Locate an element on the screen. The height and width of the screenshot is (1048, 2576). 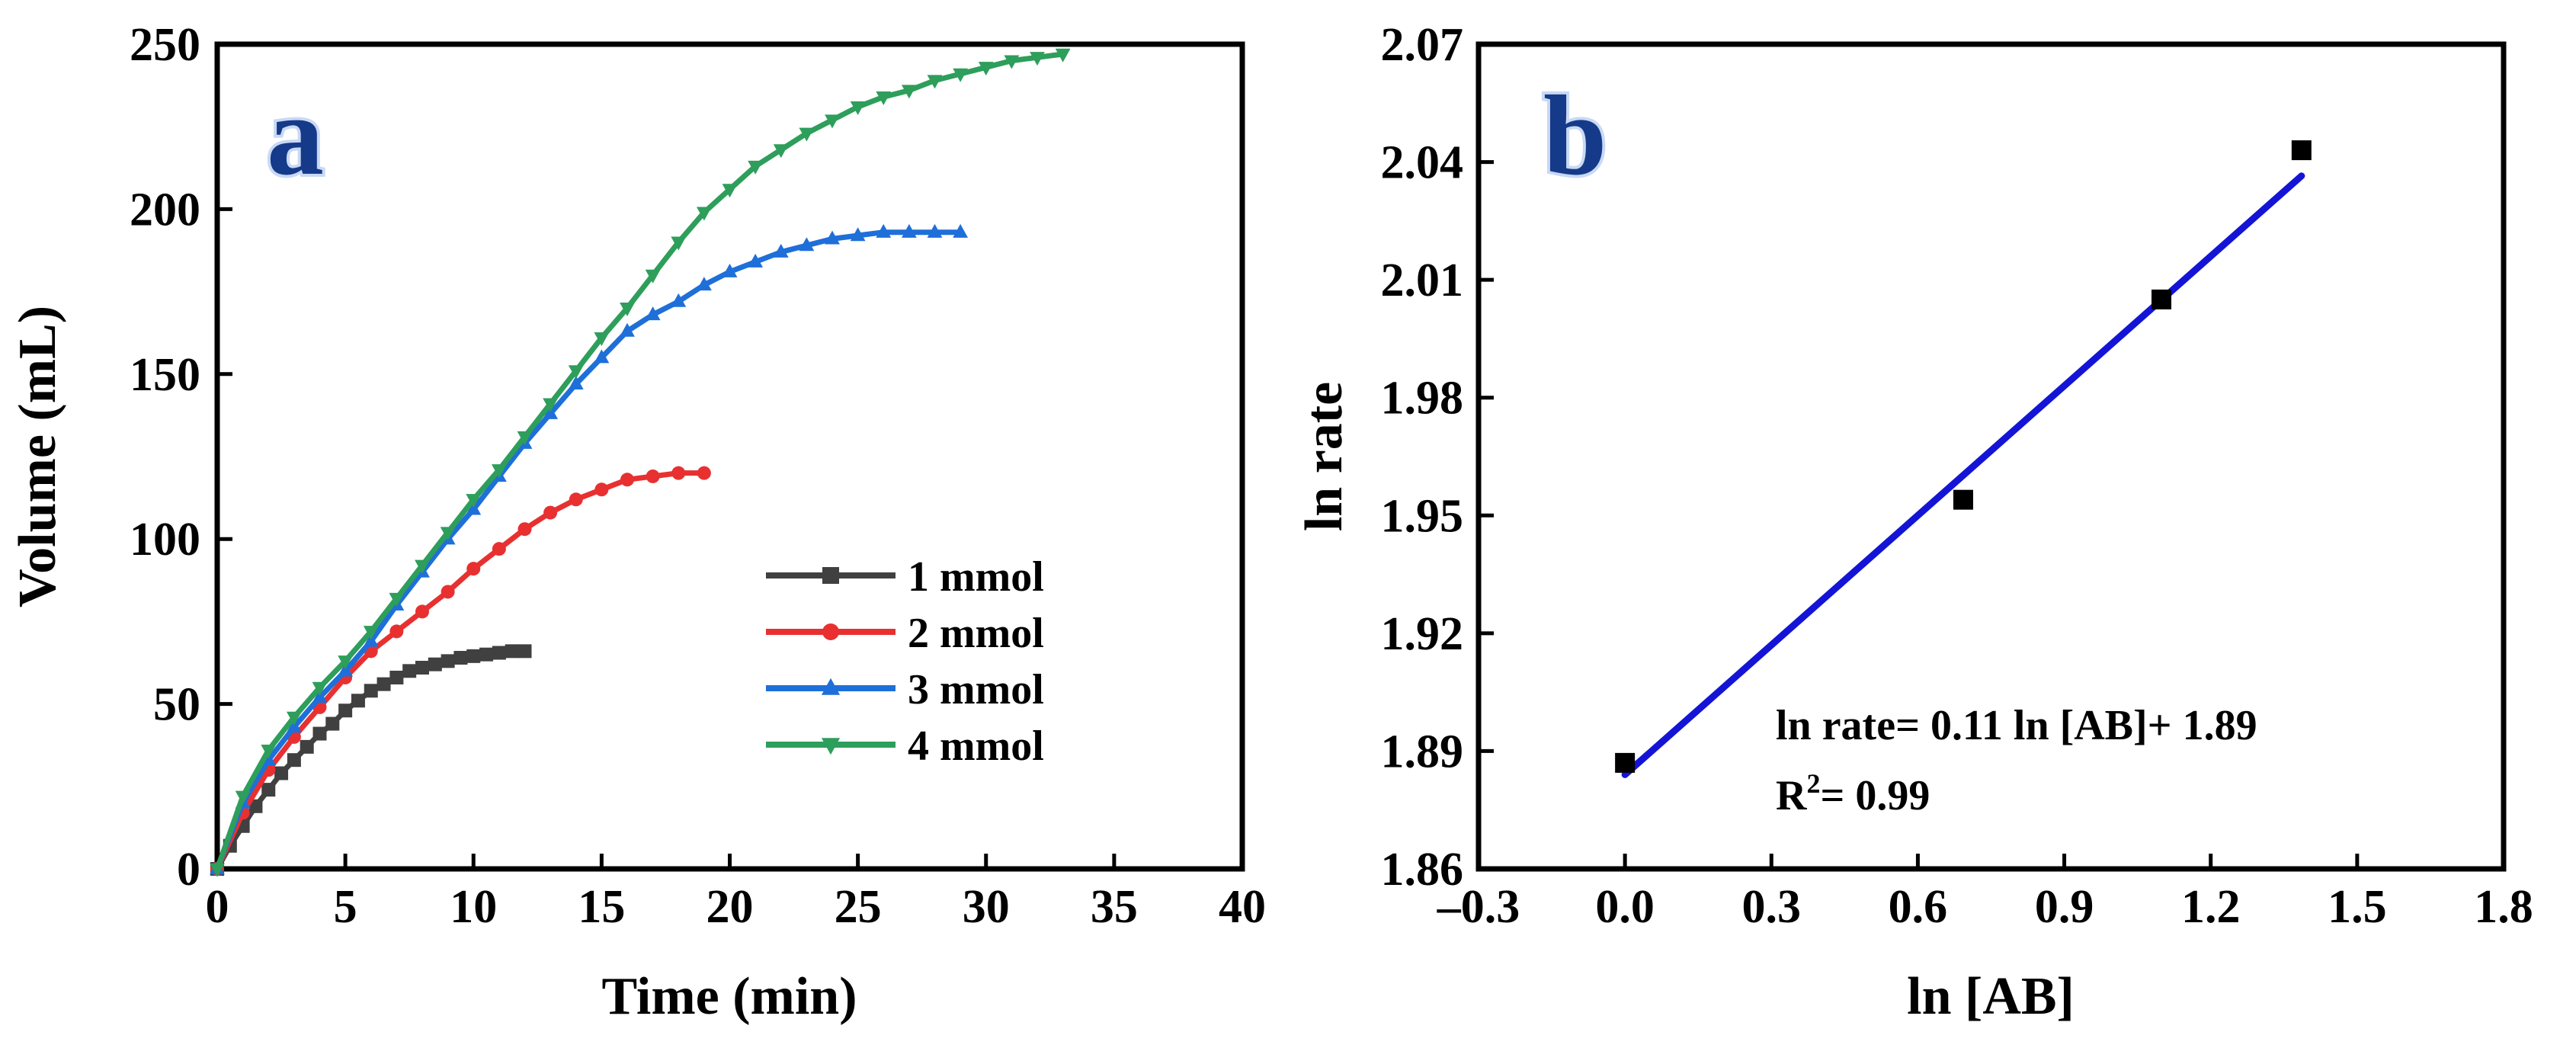
panel-b-y-tick-label: 2.07 is located at coordinates (1422, 45).